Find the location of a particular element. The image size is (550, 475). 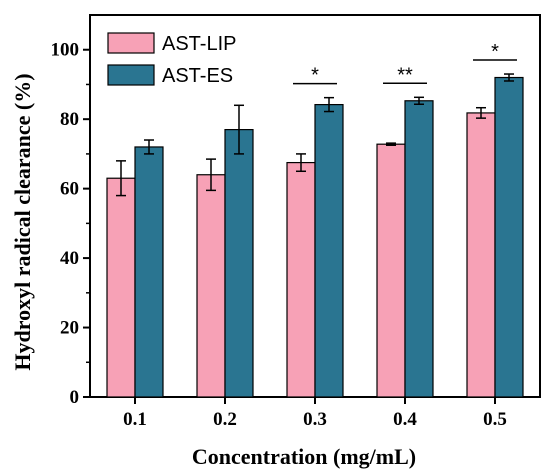

x-tick-label: 0.3 is located at coordinates (315, 419).